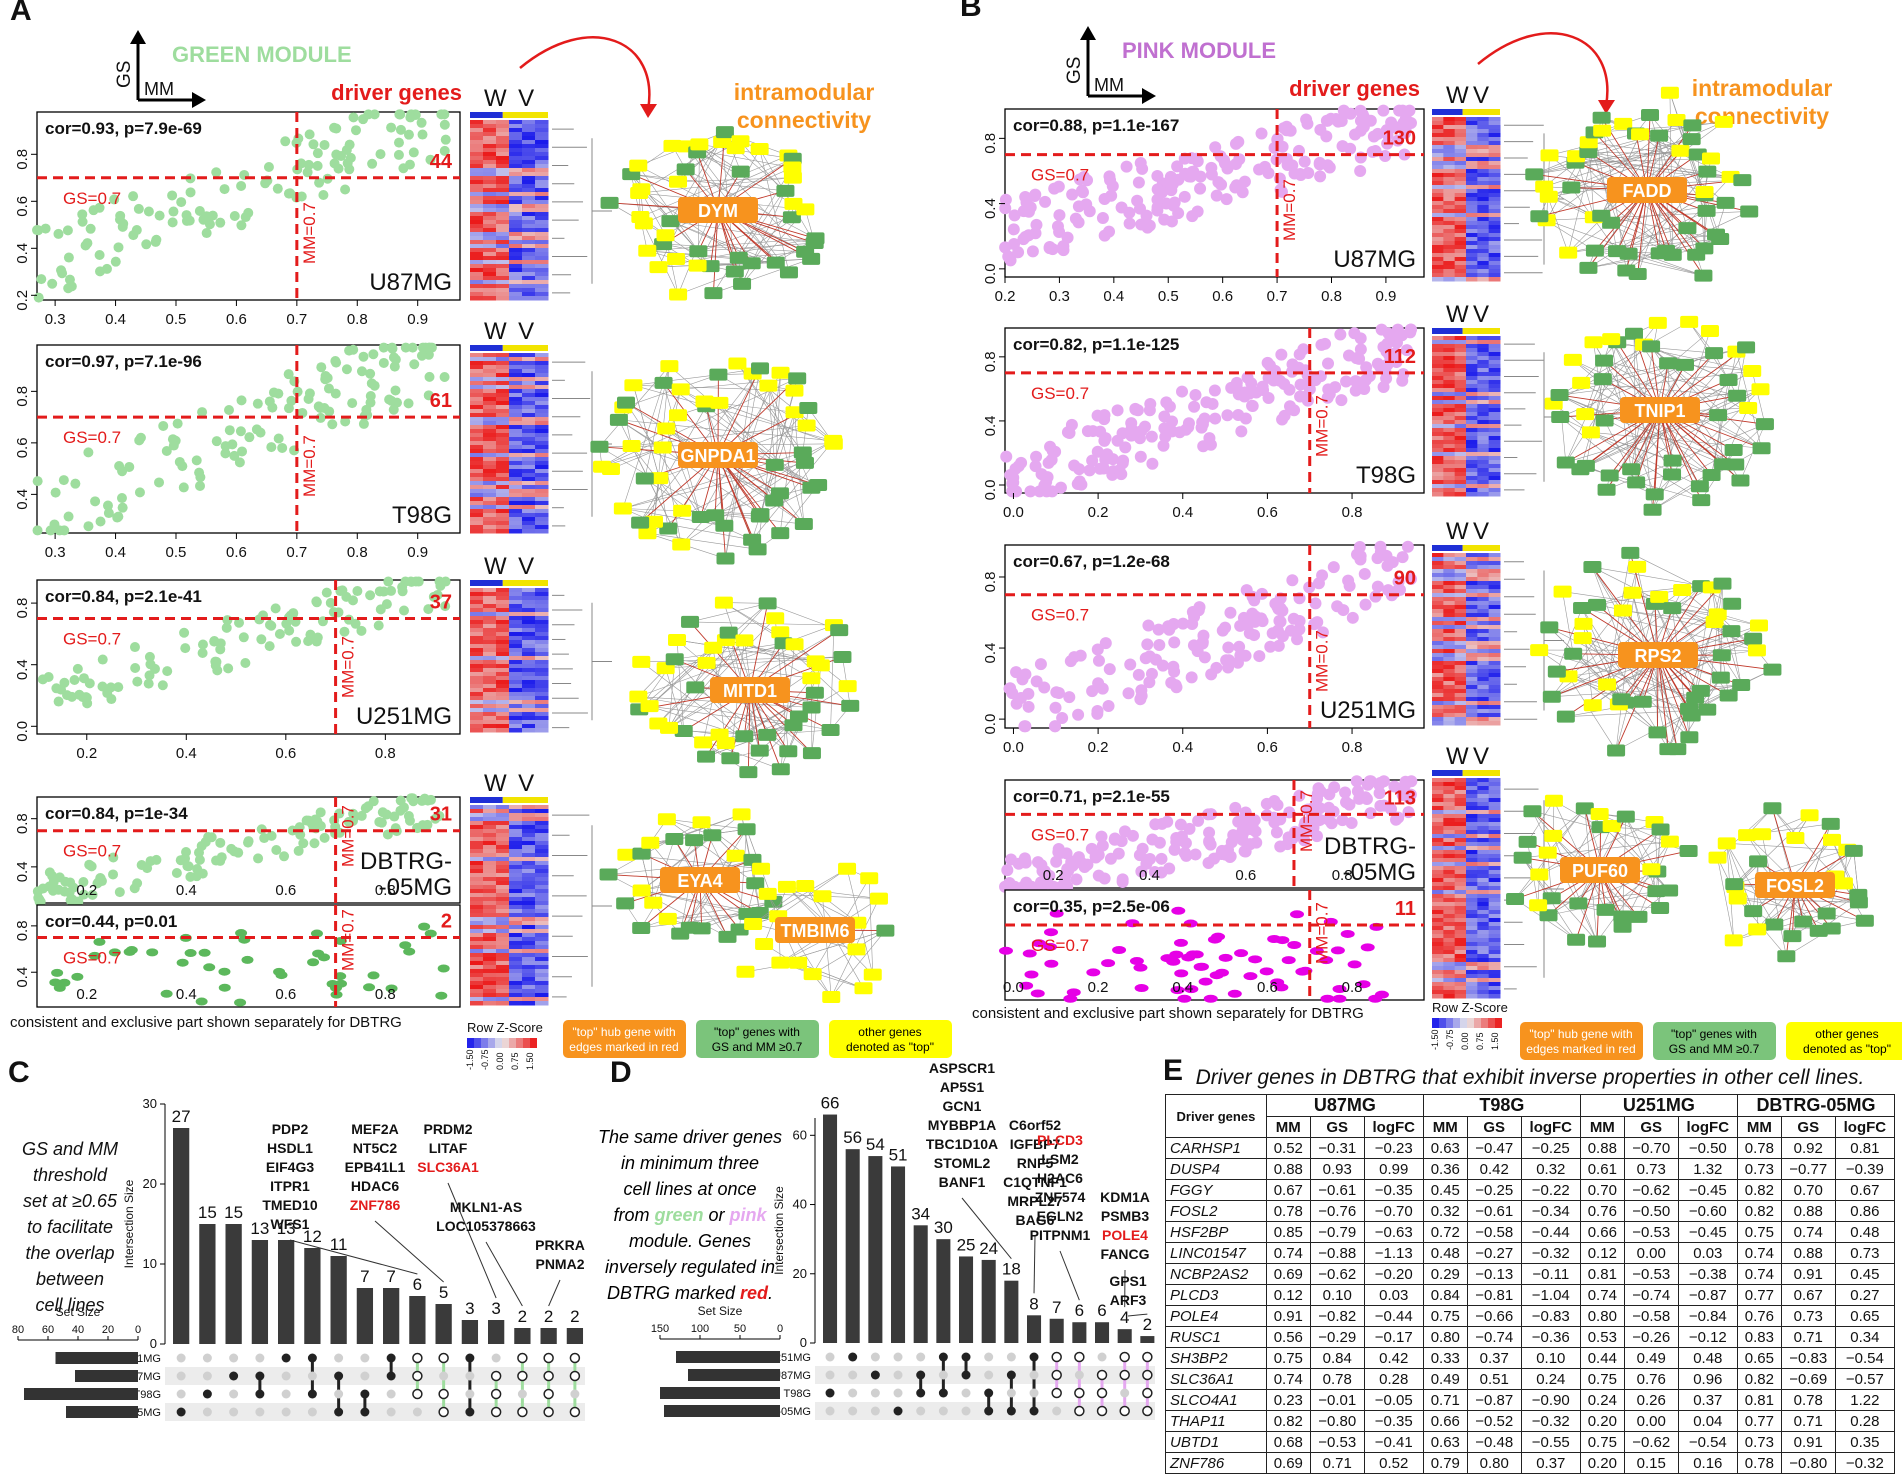 The height and width of the screenshot is (1474, 1902). What do you see at coordinates (638, 166) in the screenshot?
I see `panel-a-net-1-gene-node` at bounding box center [638, 166].